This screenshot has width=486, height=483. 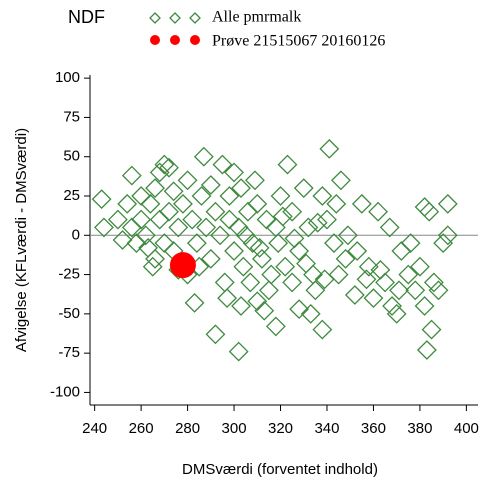 What do you see at coordinates (94, 428) in the screenshot?
I see `x-tick-label: 240` at bounding box center [94, 428].